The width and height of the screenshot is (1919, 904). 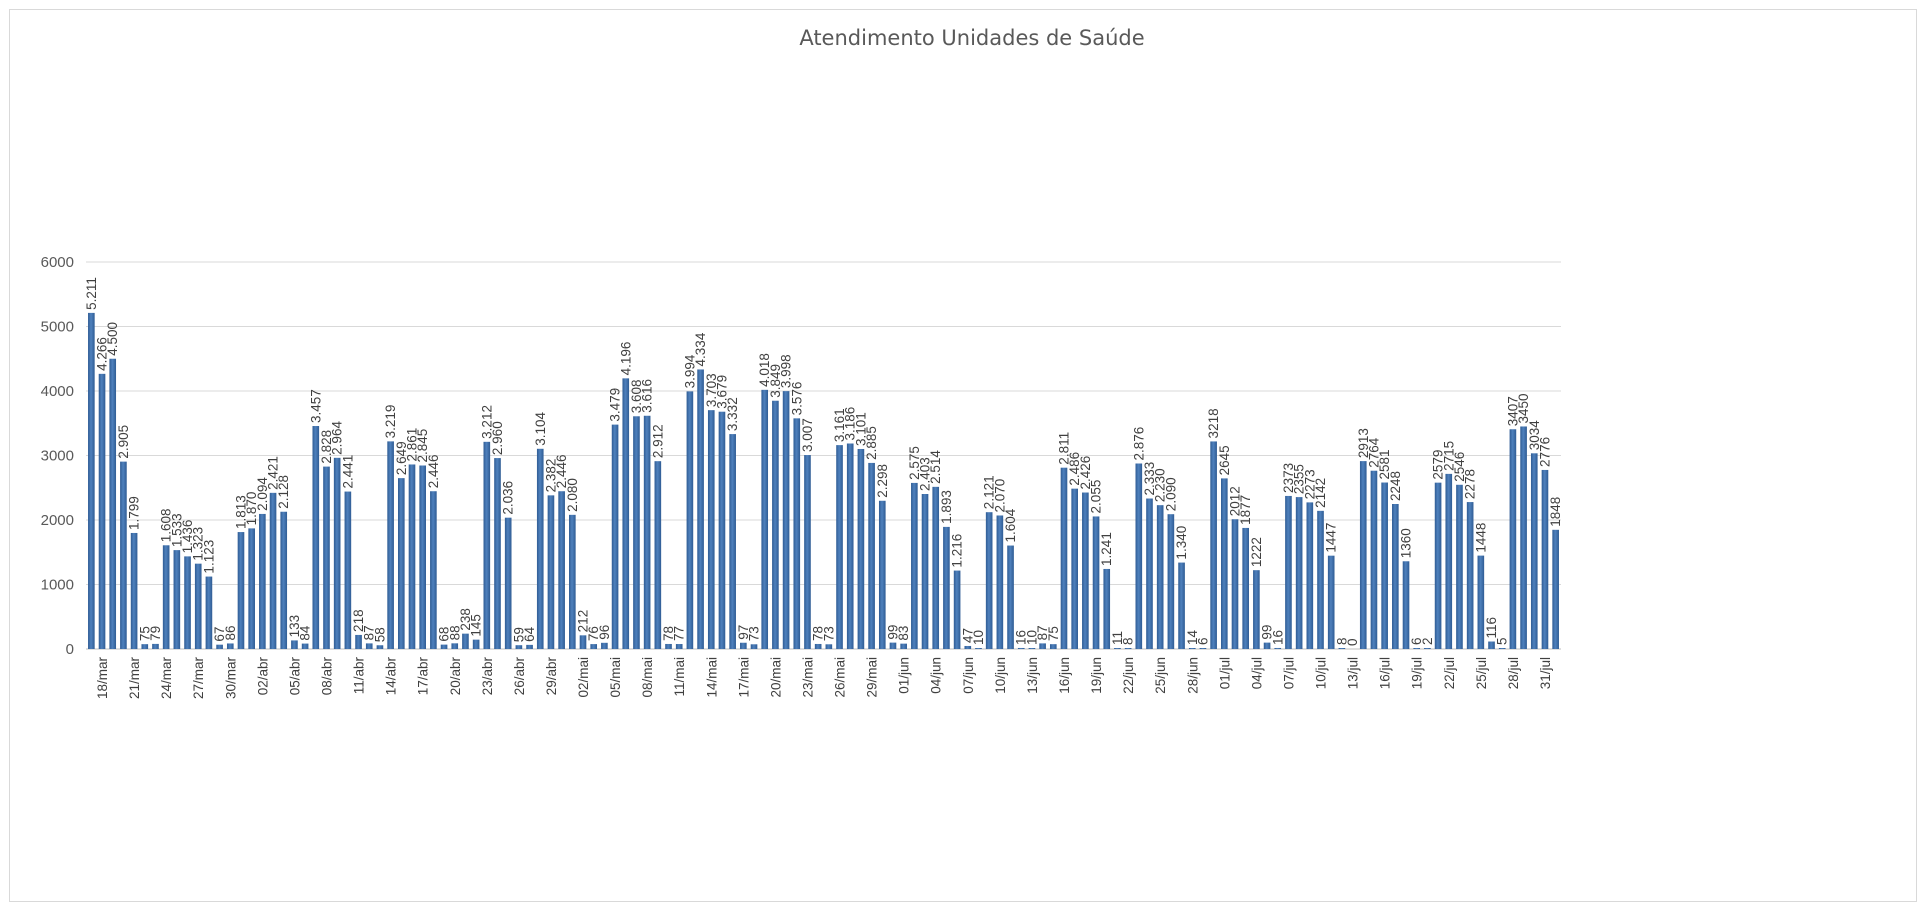 I want to click on data-label: 1877, so click(x=1245, y=510).